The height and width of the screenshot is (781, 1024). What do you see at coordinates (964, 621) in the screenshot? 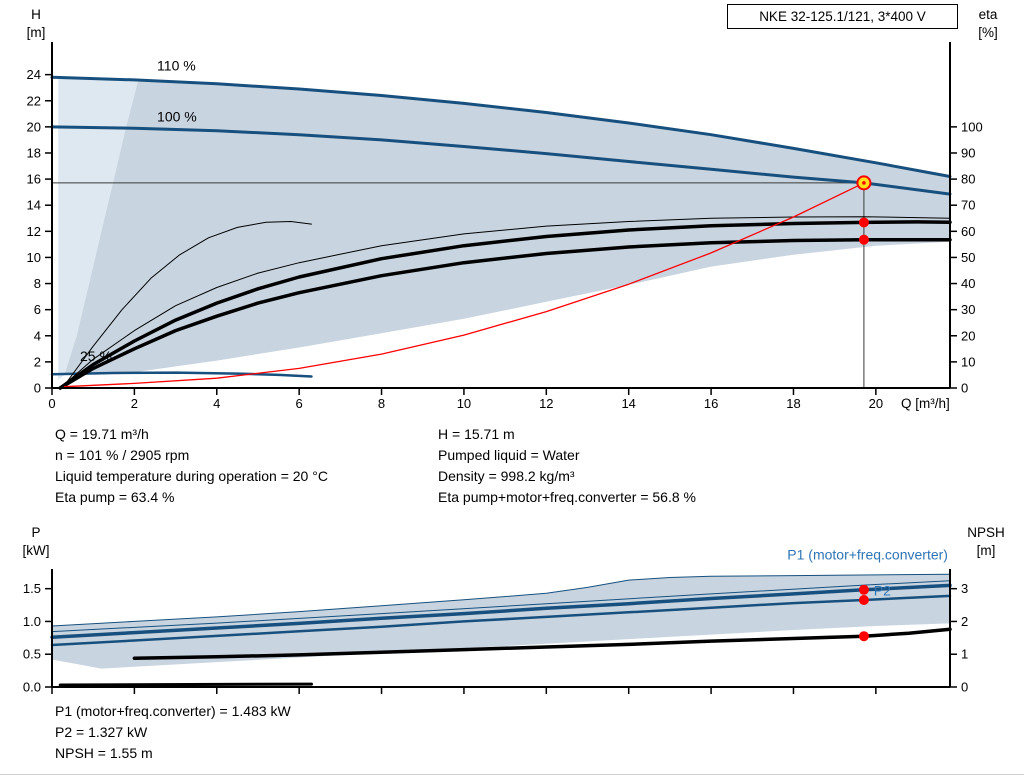
I see `y-right-tick-label: 2` at bounding box center [964, 621].